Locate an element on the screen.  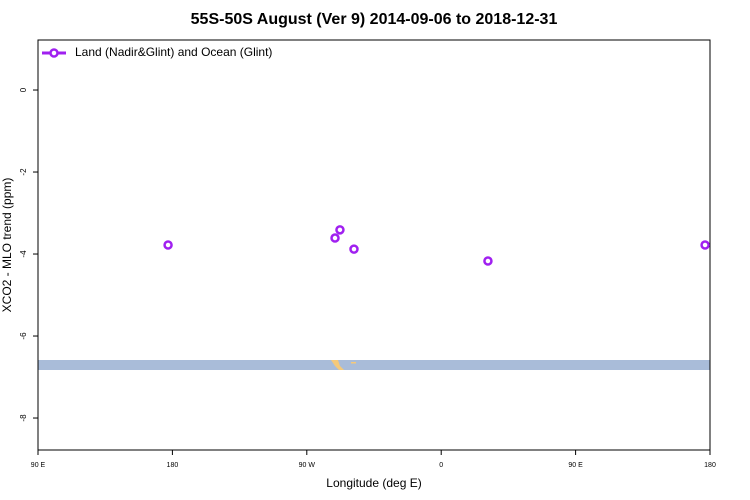
y-tick-label: -4 is located at coordinates (23, 254).